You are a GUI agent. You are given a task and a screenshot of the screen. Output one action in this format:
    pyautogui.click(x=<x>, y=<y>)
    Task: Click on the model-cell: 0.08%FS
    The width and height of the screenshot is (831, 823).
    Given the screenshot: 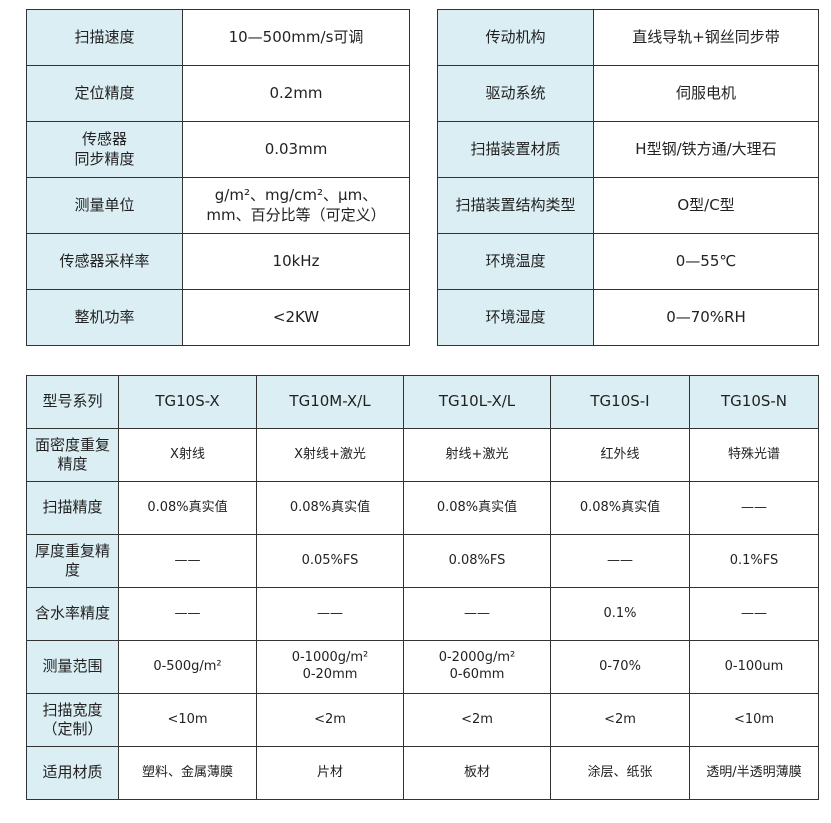 What is the action you would take?
    pyautogui.click(x=477, y=561)
    